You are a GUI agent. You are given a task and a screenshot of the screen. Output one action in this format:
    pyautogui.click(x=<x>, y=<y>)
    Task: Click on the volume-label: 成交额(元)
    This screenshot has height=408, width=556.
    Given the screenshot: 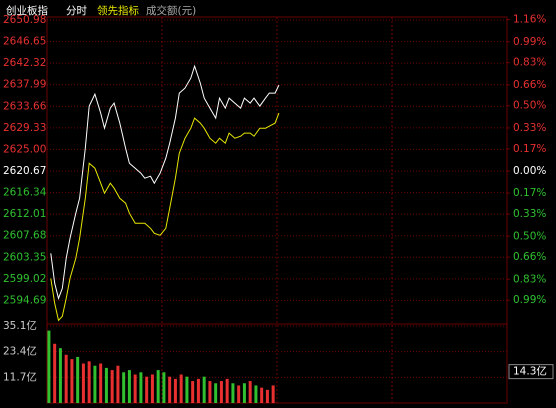 What is the action you would take?
    pyautogui.click(x=171, y=10)
    